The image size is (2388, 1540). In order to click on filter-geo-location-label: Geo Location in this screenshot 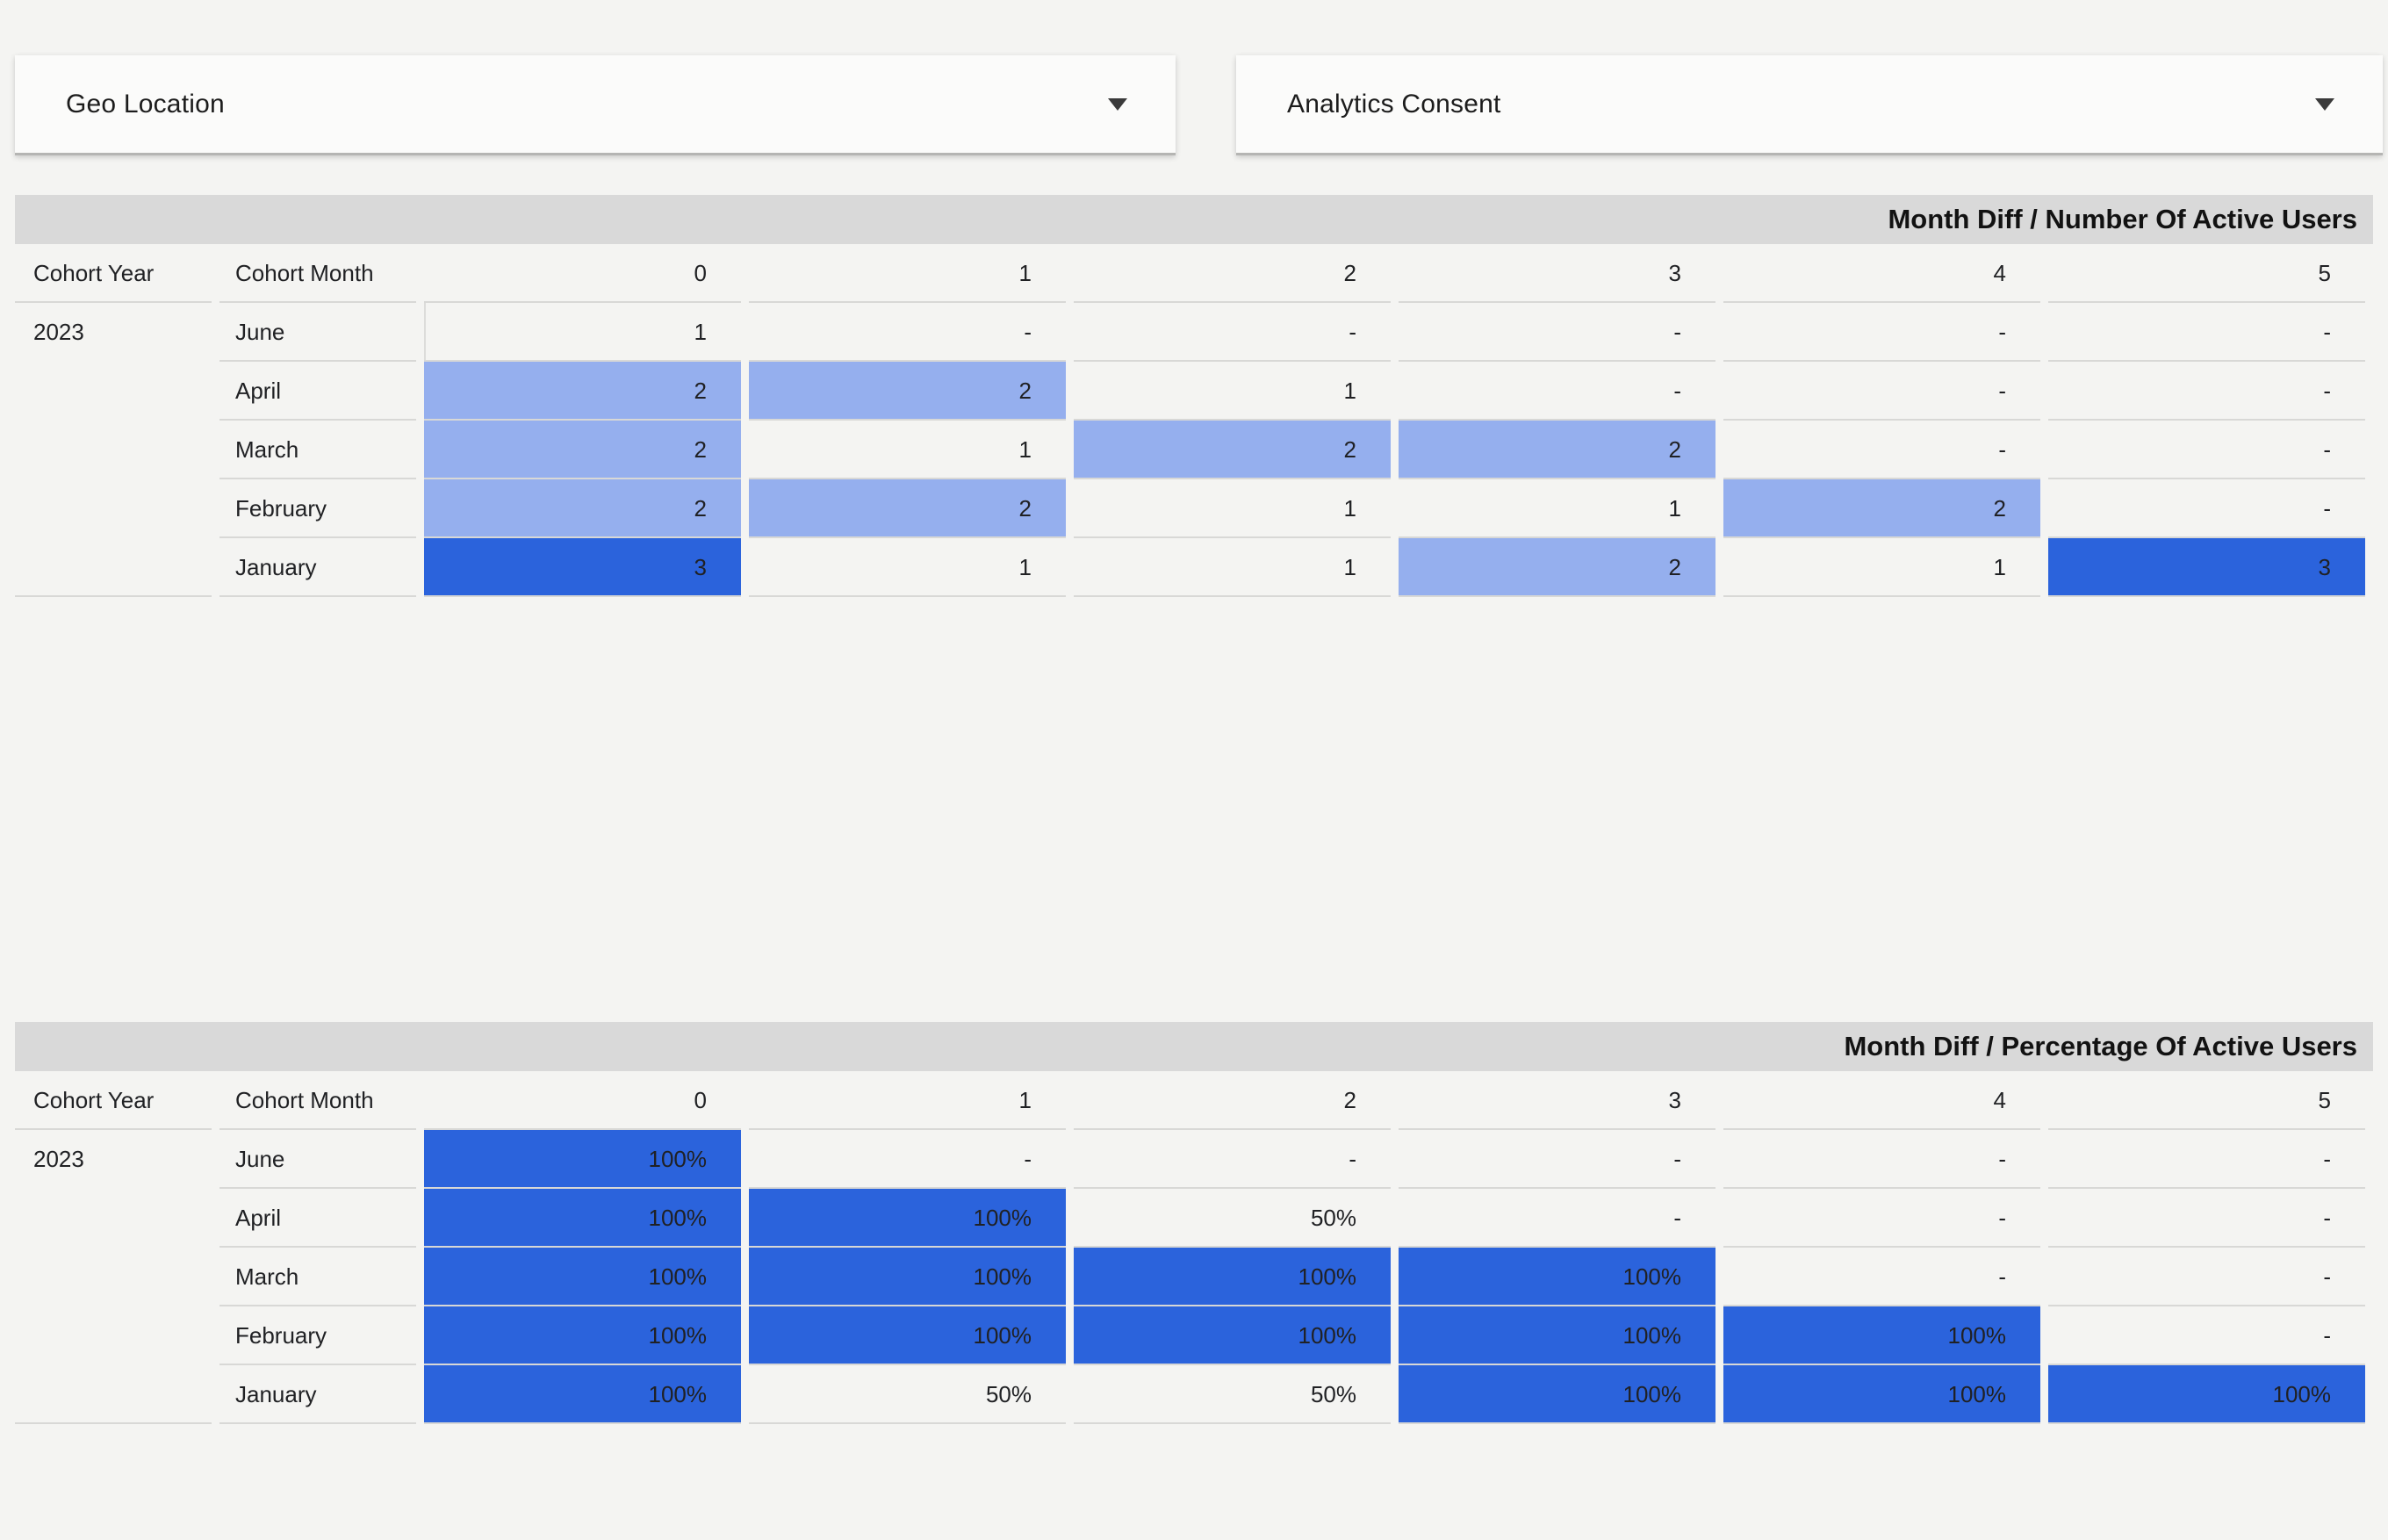, I will do `click(145, 104)`.